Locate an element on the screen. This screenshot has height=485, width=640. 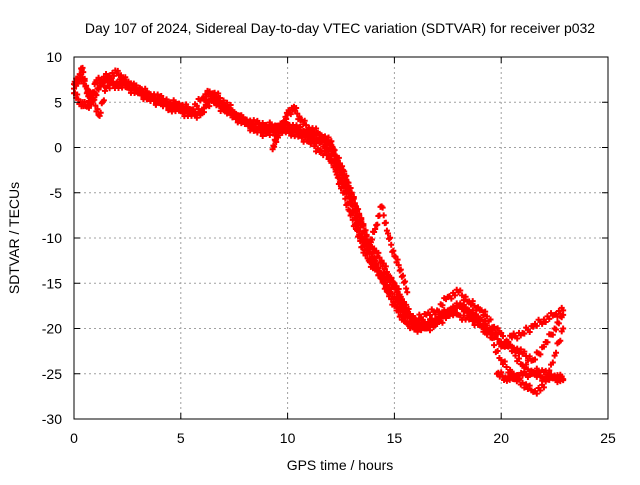
y-tick-label: 0 is located at coordinates (58, 148).